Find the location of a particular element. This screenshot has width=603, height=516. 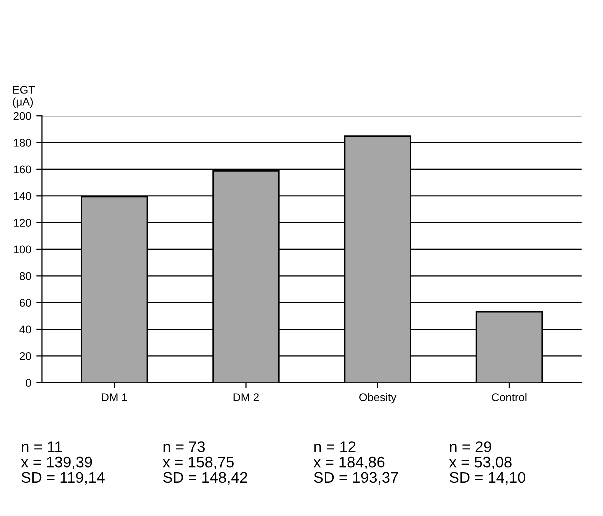

x-tick-label: Obesity is located at coordinates (378, 398).